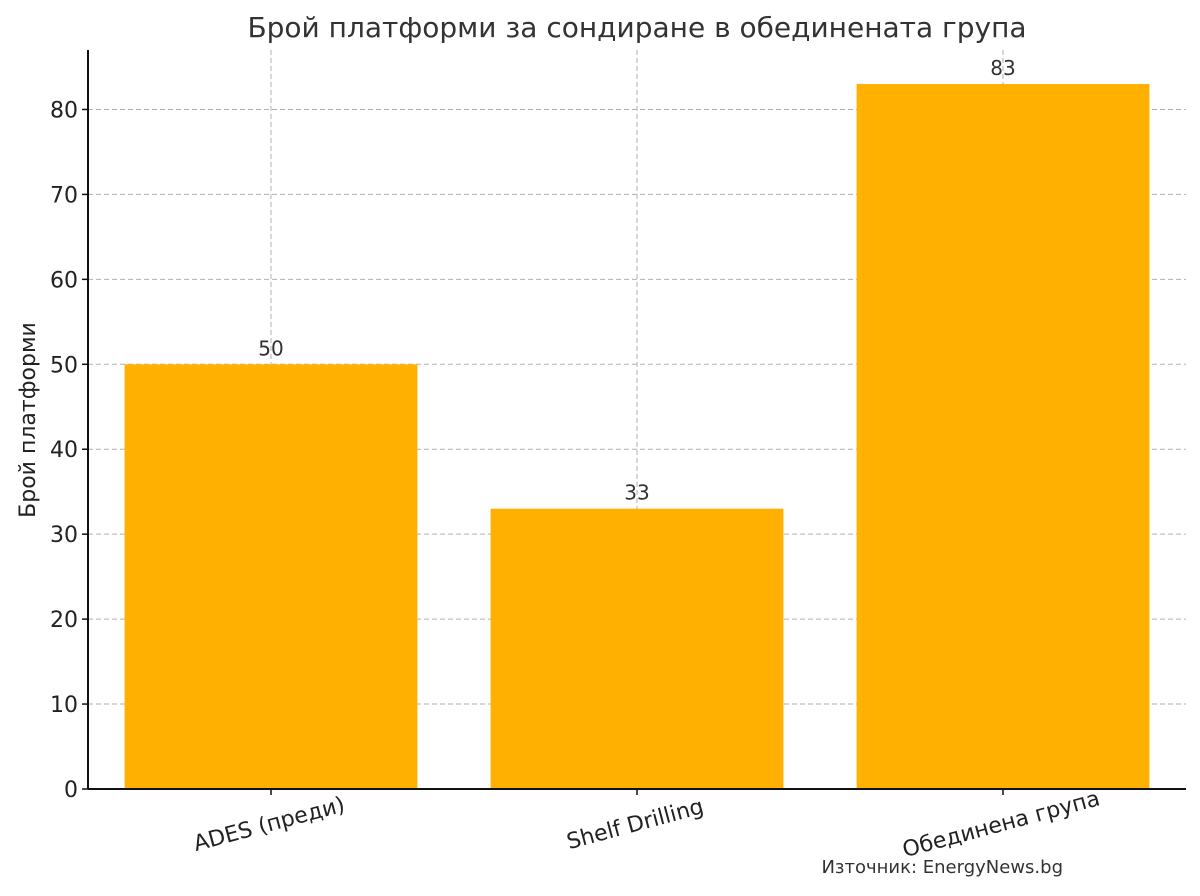 Image resolution: width=1200 pixels, height=896 pixels. What do you see at coordinates (942, 867) in the screenshot?
I see `source-note: Източник: EnergyNews.bg` at bounding box center [942, 867].